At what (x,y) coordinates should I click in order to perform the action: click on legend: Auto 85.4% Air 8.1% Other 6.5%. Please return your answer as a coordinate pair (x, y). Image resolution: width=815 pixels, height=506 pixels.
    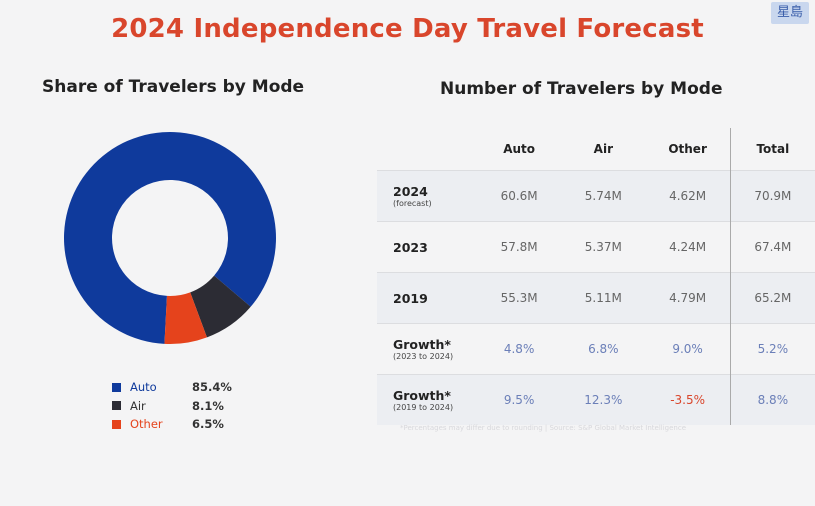
    Looking at the image, I should click on (172, 406).